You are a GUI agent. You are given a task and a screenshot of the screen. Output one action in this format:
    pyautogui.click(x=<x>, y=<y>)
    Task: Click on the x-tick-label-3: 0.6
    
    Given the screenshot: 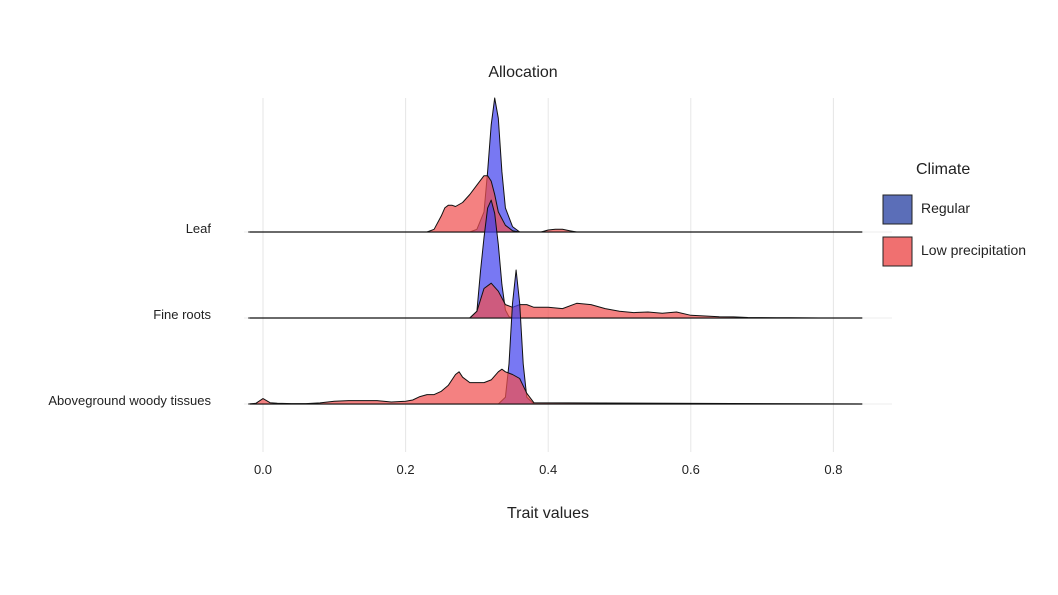 What is the action you would take?
    pyautogui.click(x=691, y=469)
    